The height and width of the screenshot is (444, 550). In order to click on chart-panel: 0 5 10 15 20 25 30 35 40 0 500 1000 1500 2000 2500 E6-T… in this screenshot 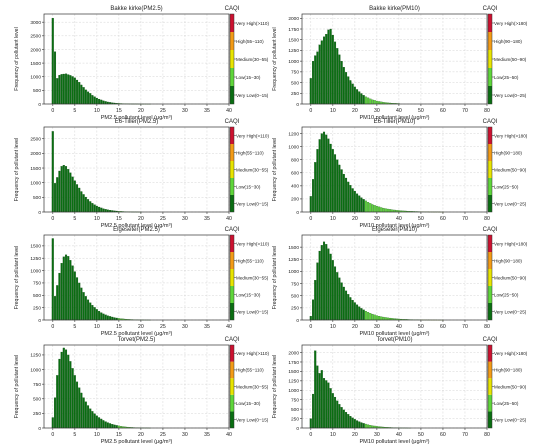, I will do `click(141, 174)`.